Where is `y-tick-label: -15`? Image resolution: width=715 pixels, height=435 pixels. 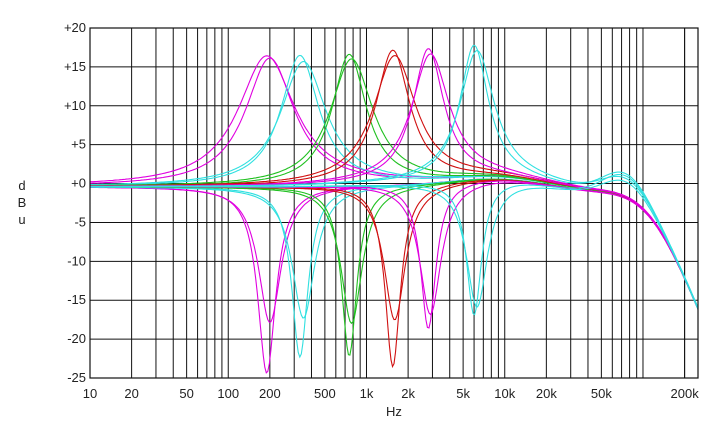 y-tick-label: -15 is located at coordinates (76, 299).